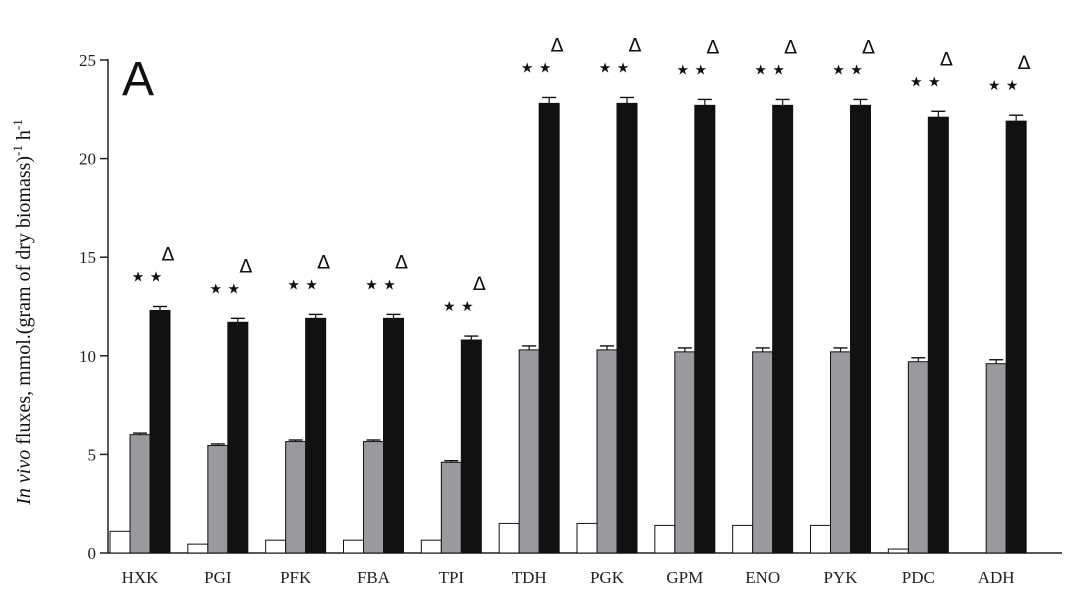 The width and height of the screenshot is (1073, 601). What do you see at coordinates (92, 454) in the screenshot?
I see `y-tick-label: 5` at bounding box center [92, 454].